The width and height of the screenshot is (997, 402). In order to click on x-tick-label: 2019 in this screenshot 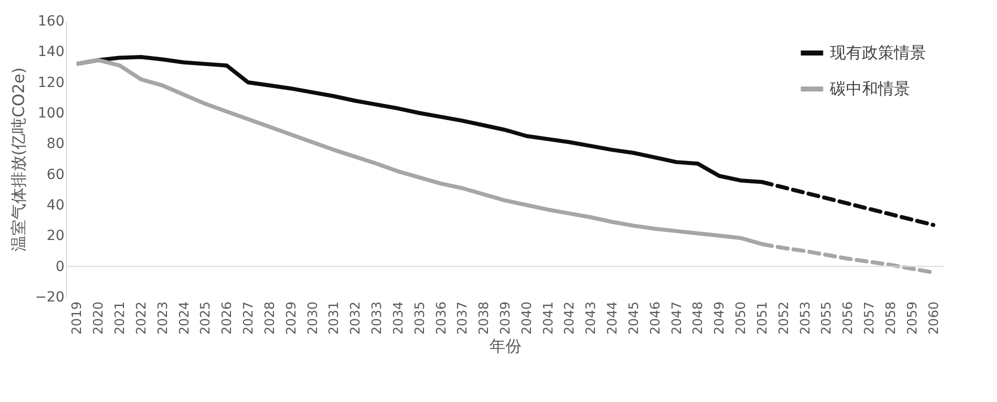, I will do `click(78, 318)`.